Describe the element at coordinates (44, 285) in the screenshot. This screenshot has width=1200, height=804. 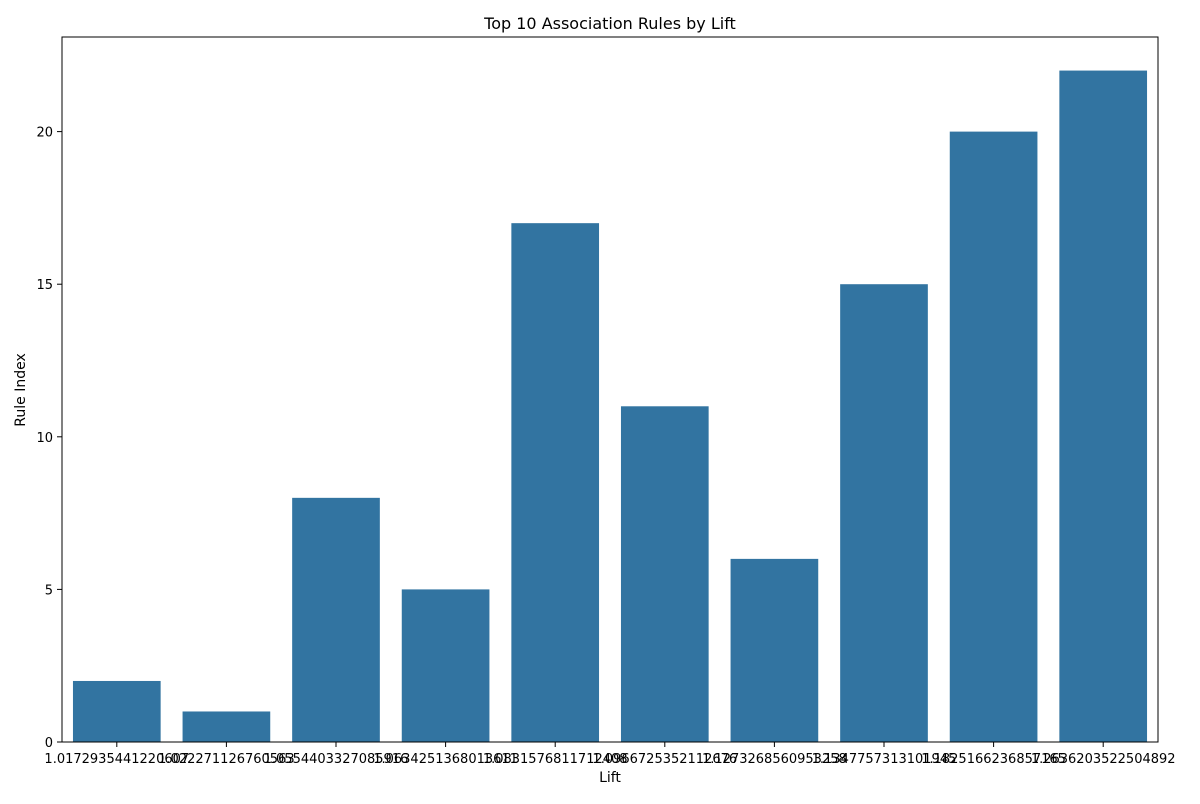
I see `y-tick-label: 15` at that location.